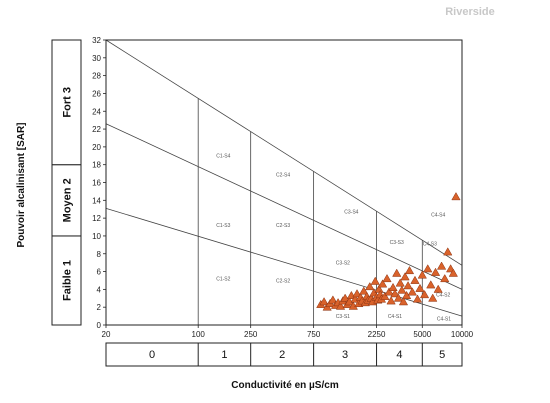  What do you see at coordinates (96, 147) in the screenshot?
I see `y-tick-label: 20` at bounding box center [96, 147].